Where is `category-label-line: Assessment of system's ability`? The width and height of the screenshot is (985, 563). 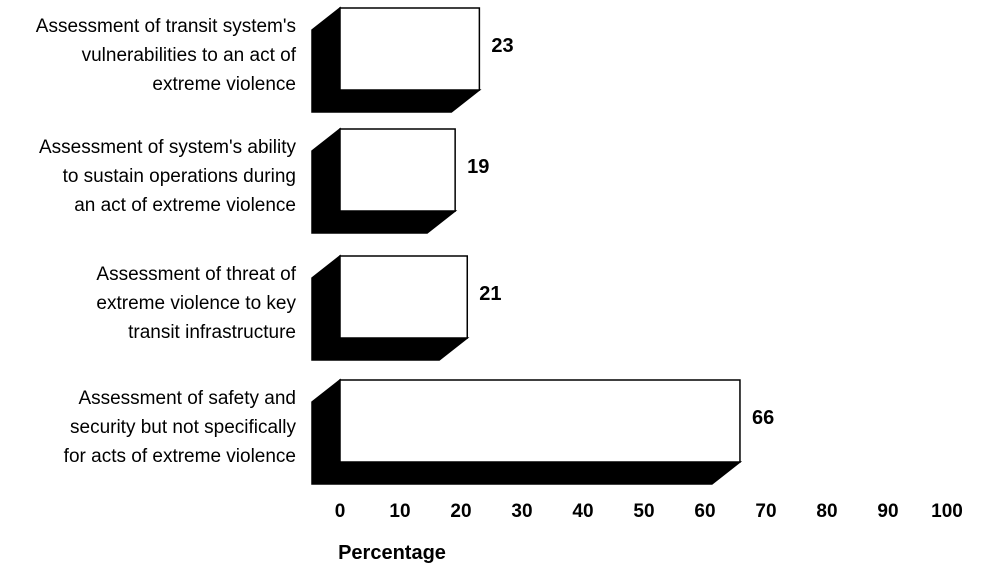
category-label-line: Assessment of system's ability is located at coordinates (168, 147).